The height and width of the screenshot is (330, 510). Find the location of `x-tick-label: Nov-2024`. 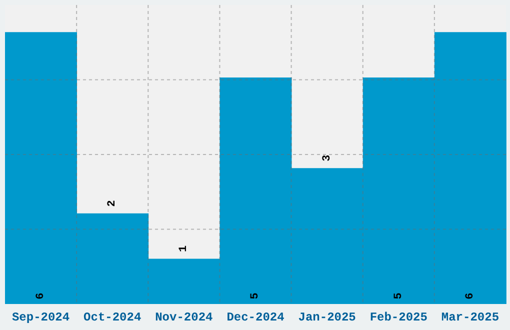

x-tick-label: Nov-2024 is located at coordinates (184, 317).